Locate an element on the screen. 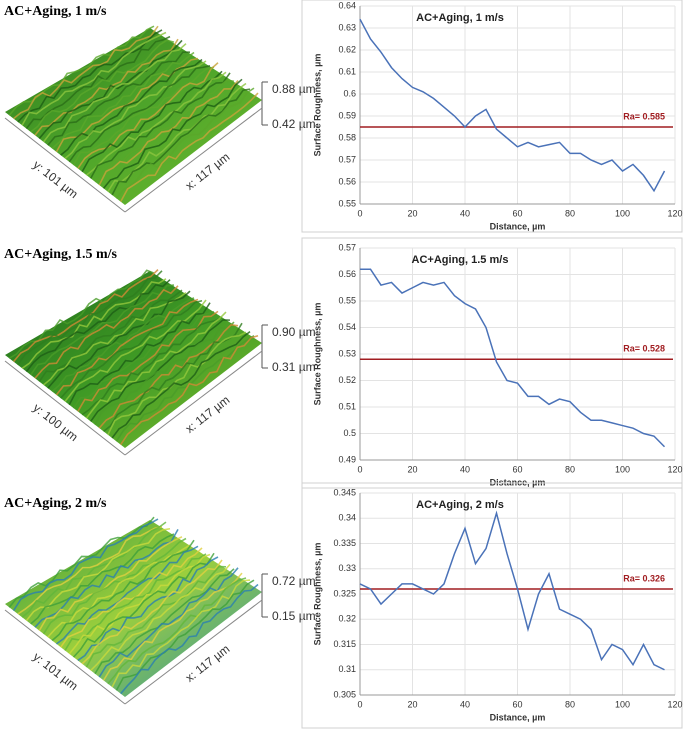 Image resolution: width=685 pixels, height=736 pixels. reference-label: Ra= 0.326 is located at coordinates (644, 578).